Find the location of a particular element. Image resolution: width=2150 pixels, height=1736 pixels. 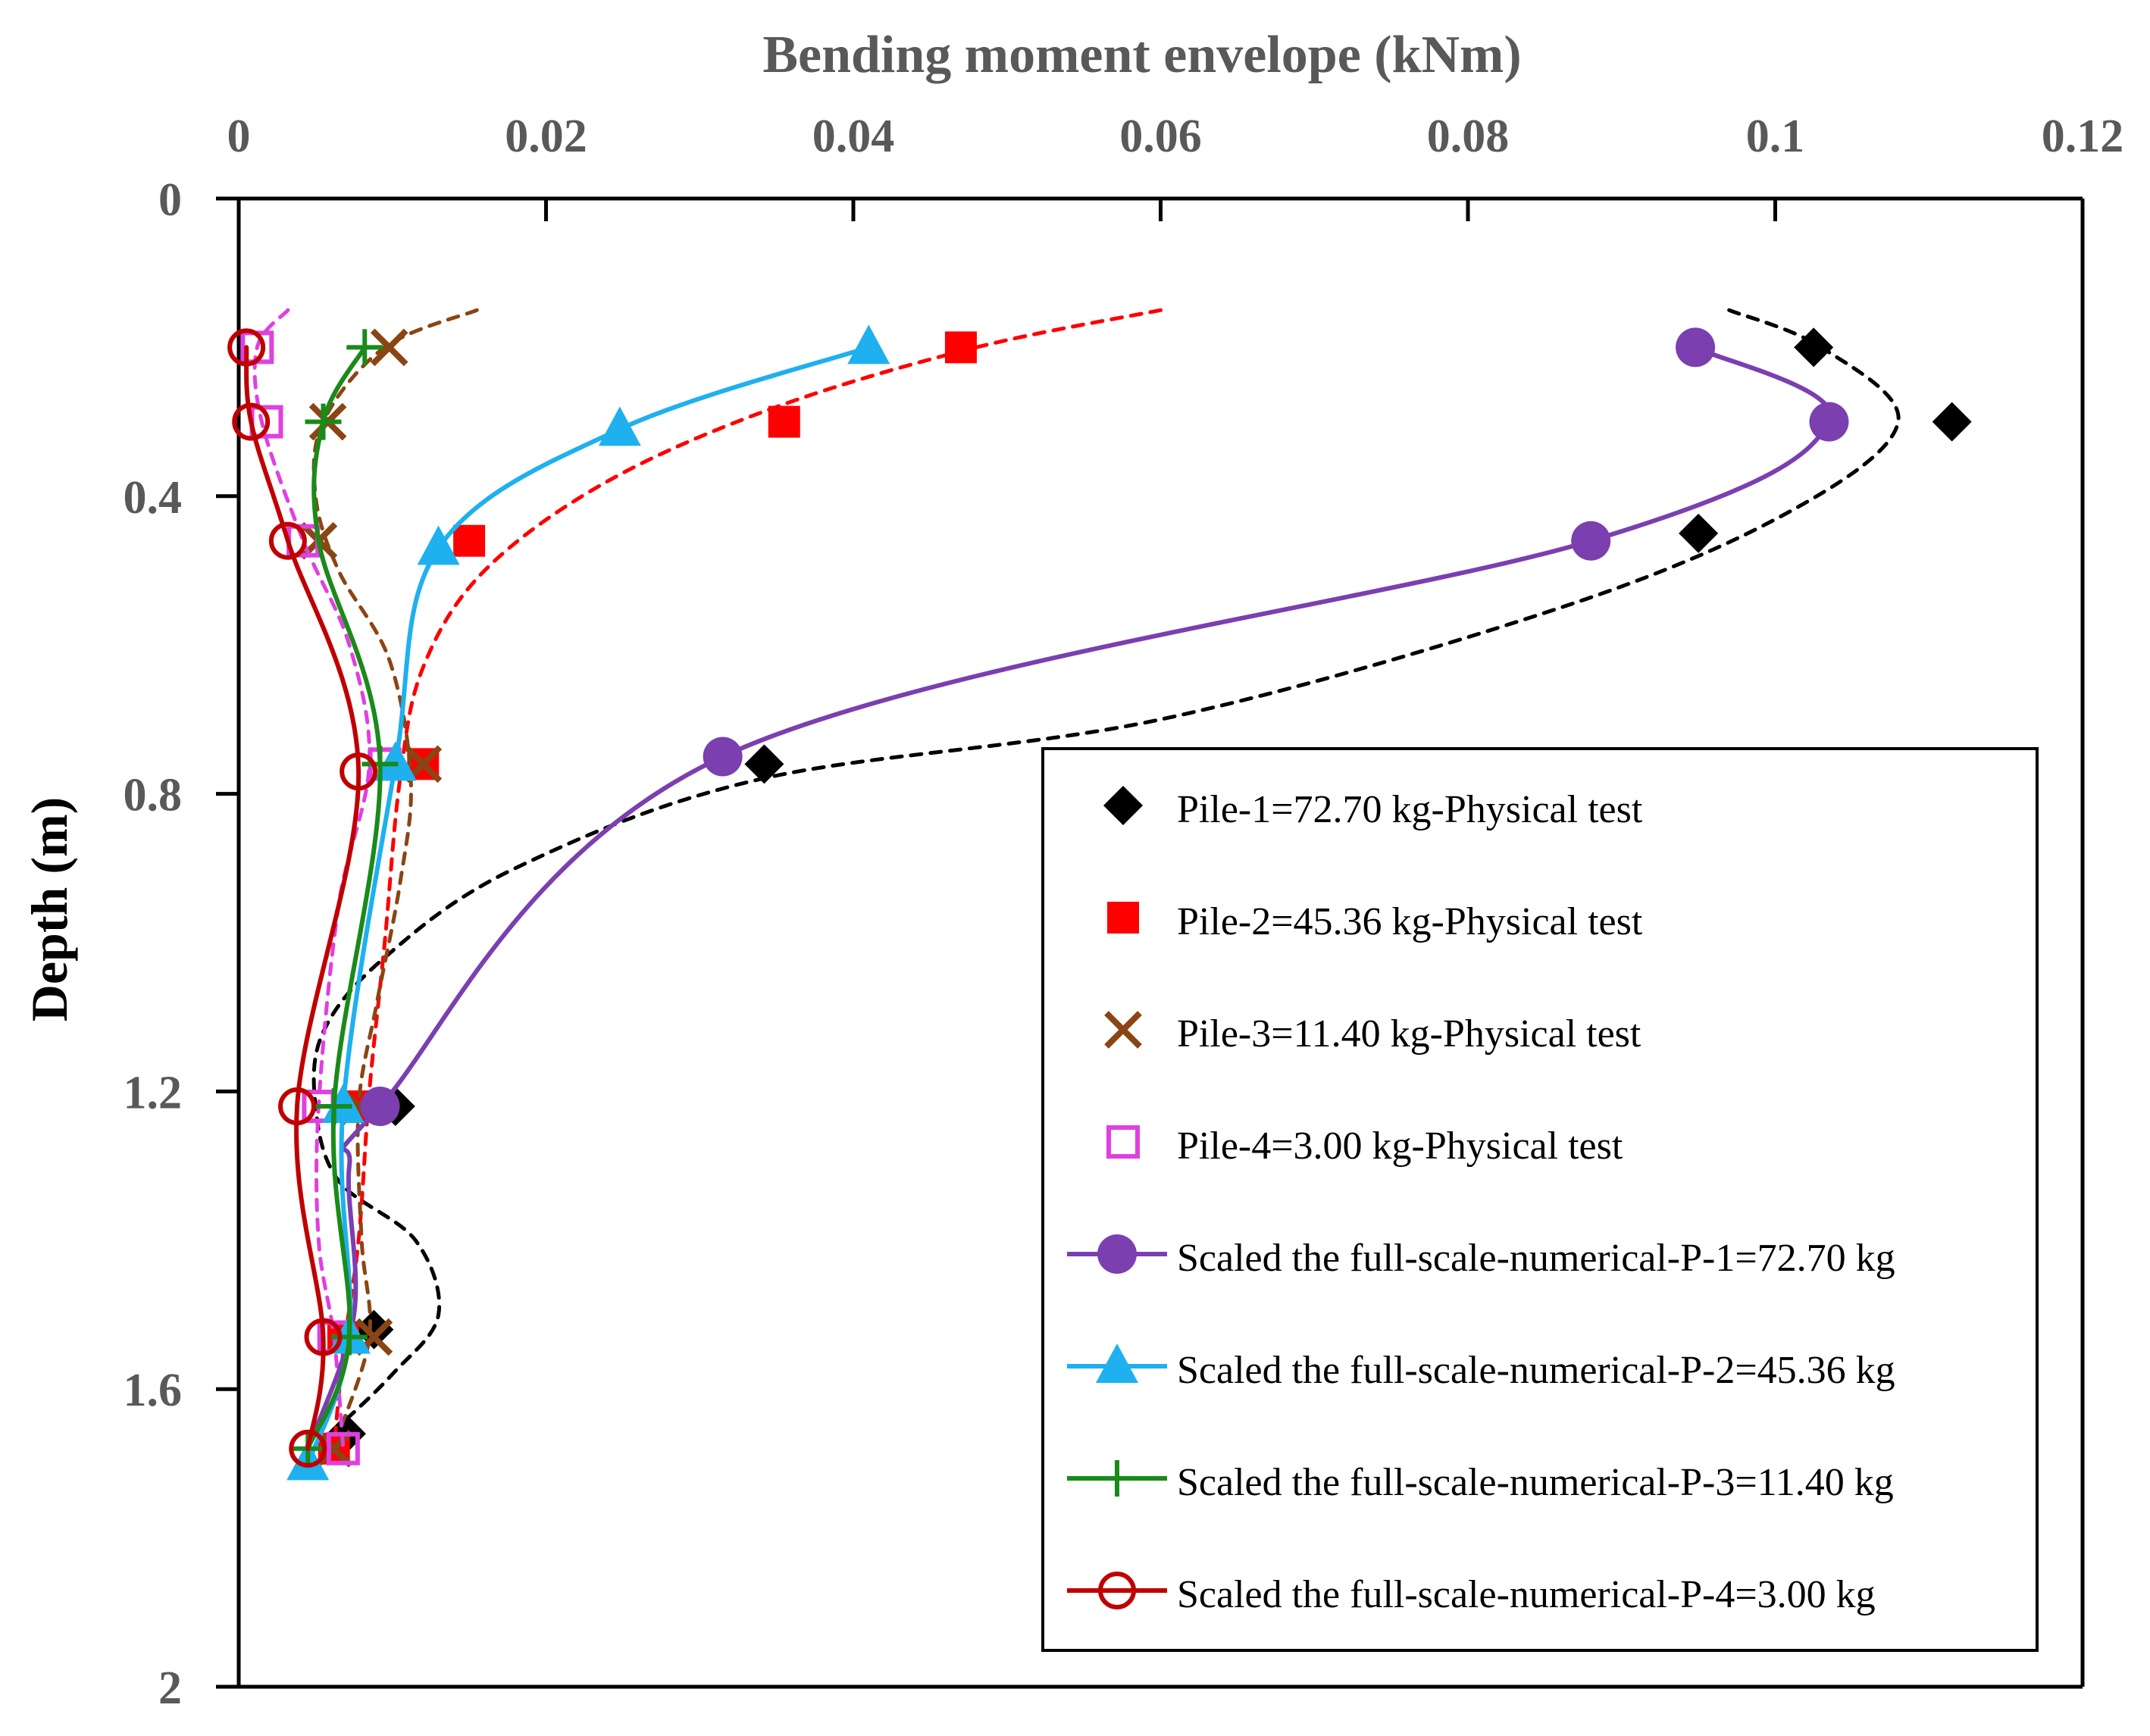

y-tick-label: 1.6 is located at coordinates (153, 1390).